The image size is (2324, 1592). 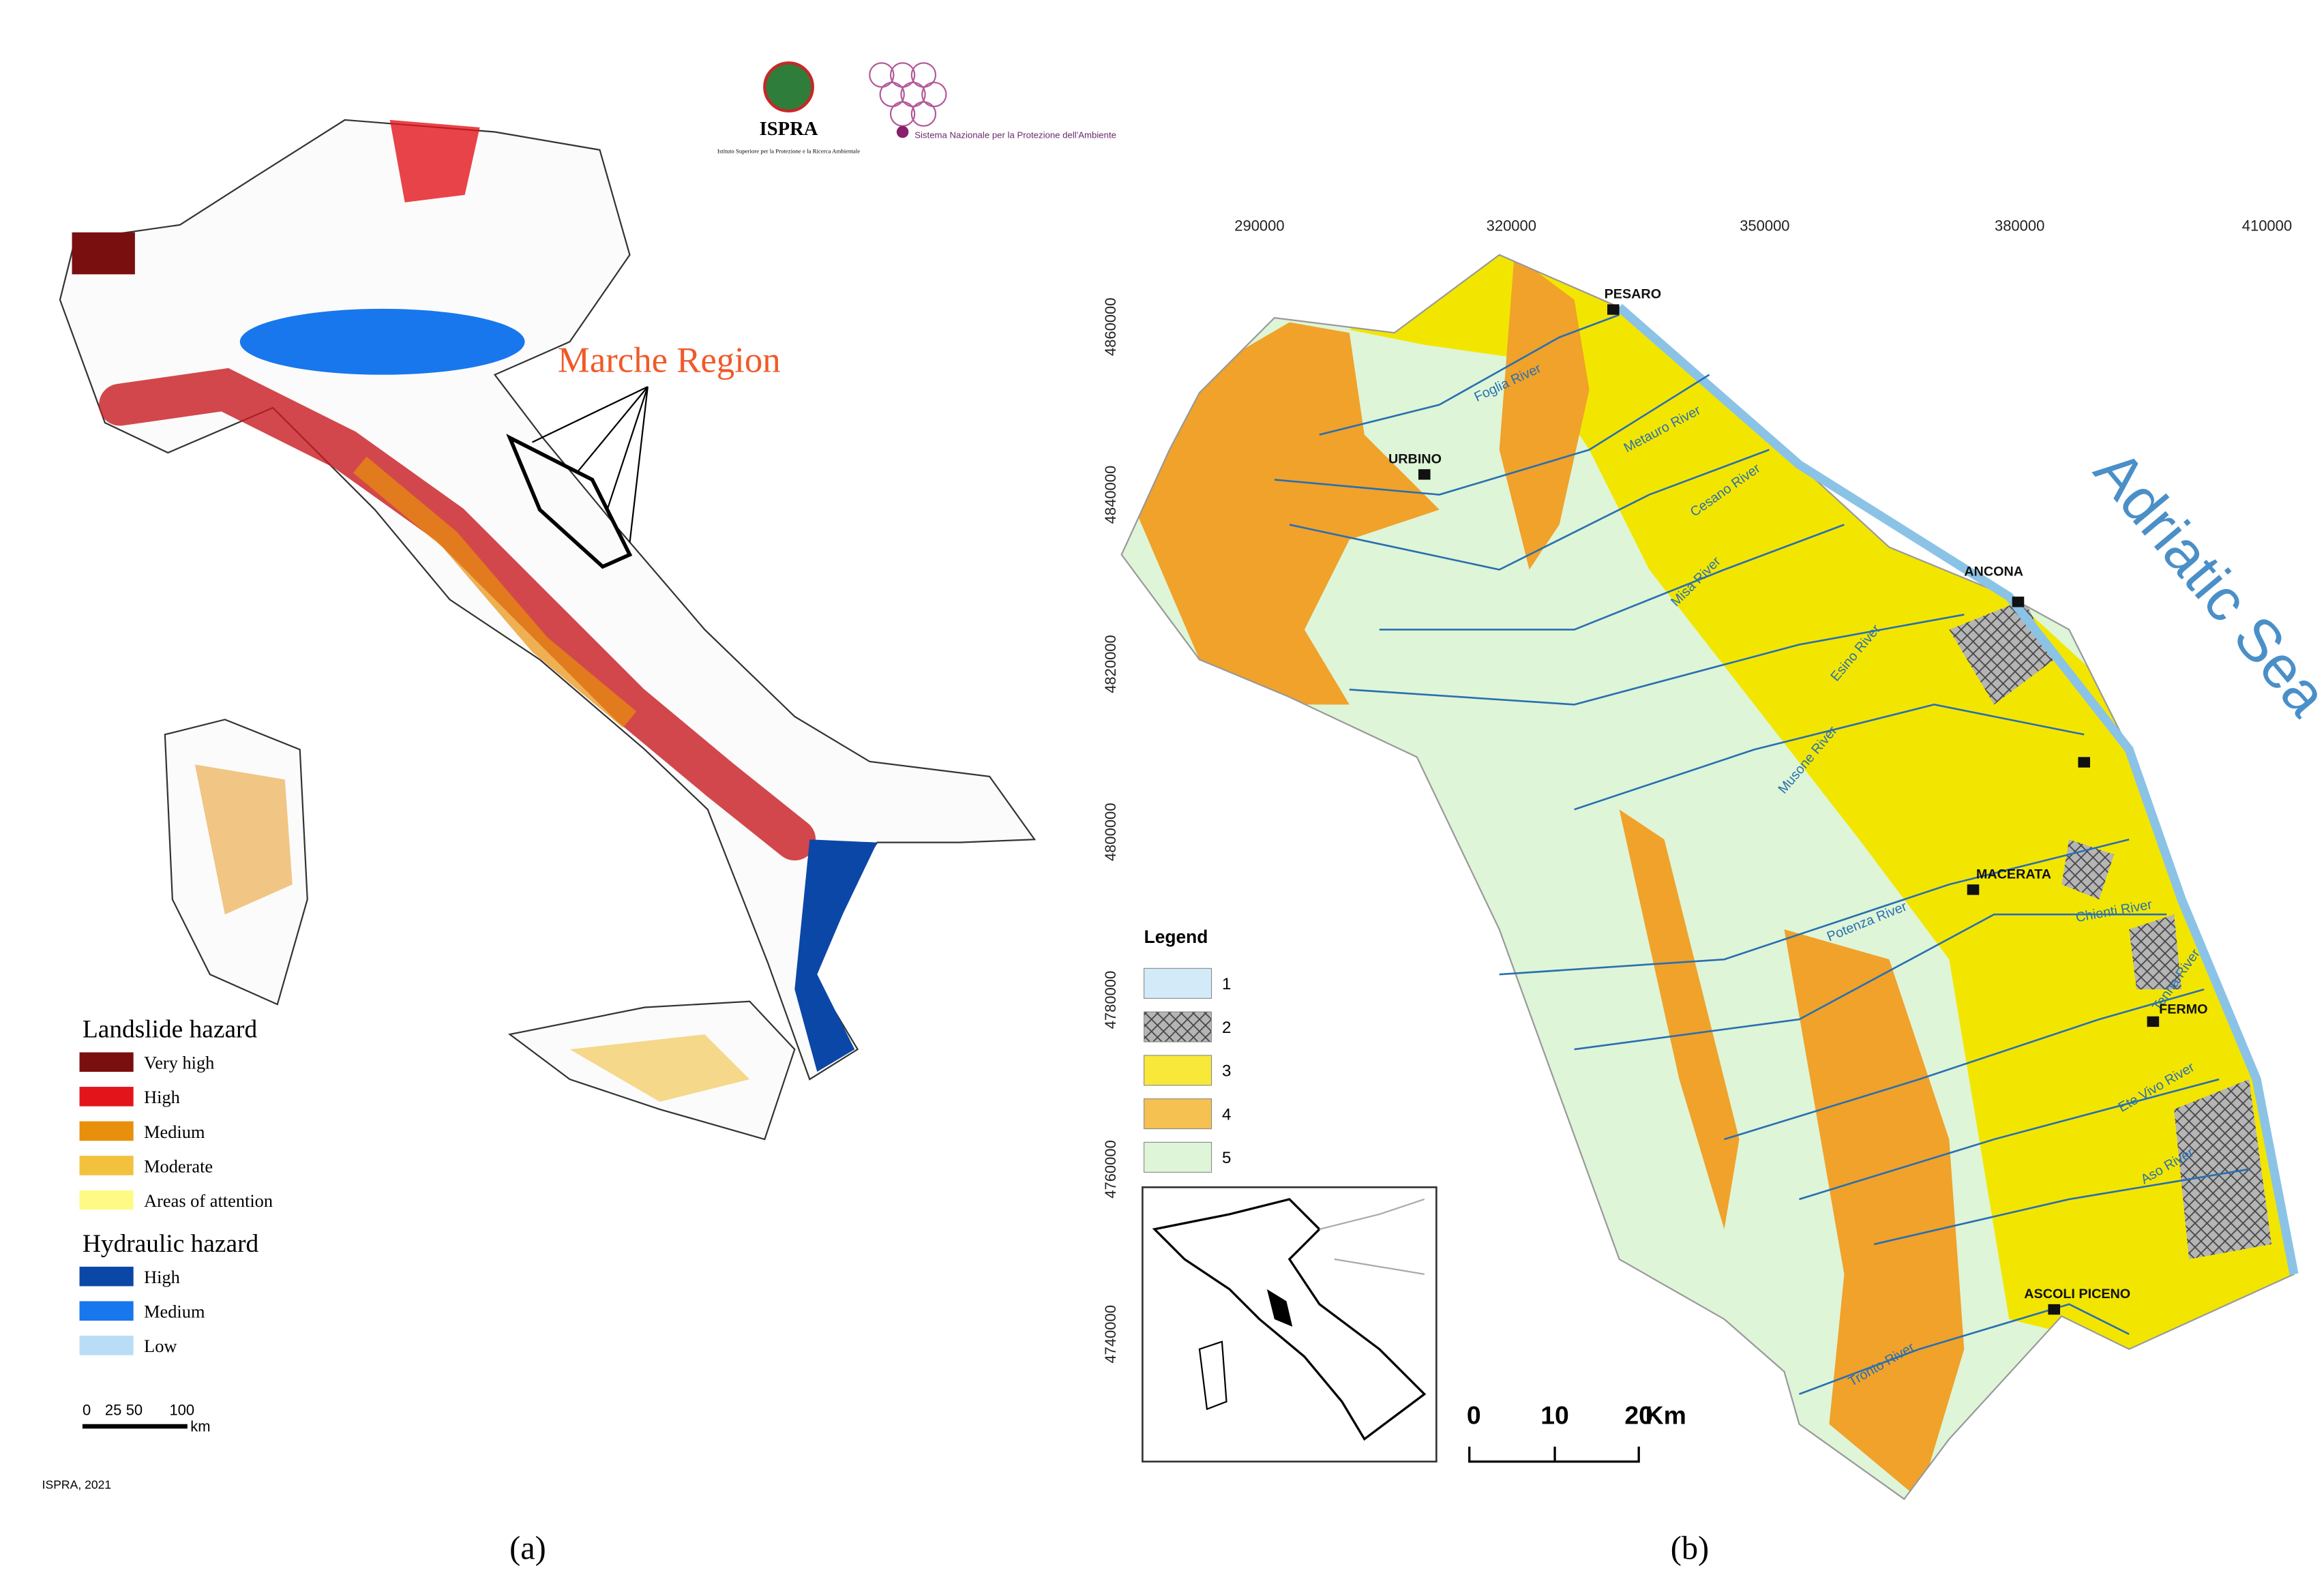 What do you see at coordinates (208, 1200) in the screenshot?
I see `legend-label: Areas of attention` at bounding box center [208, 1200].